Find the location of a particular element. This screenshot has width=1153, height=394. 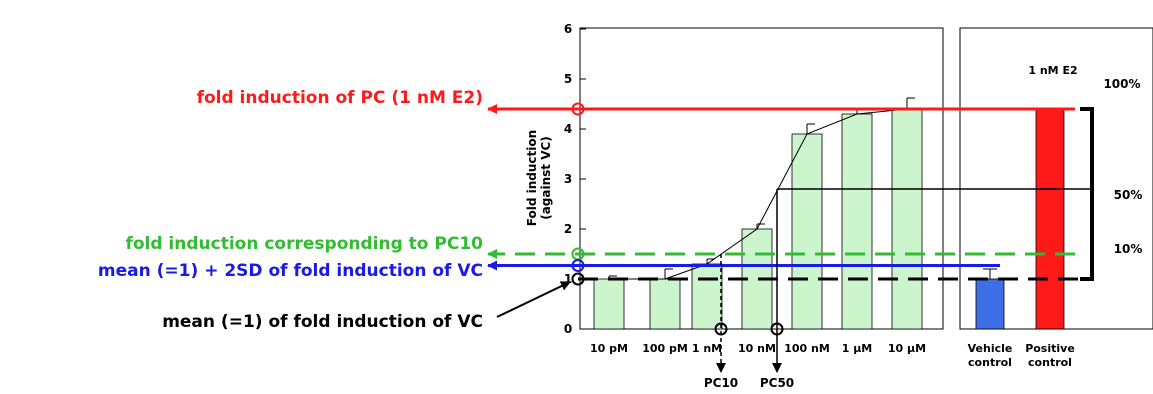

y-axis-label-2: (against VC) is located at coordinates (546, 178).